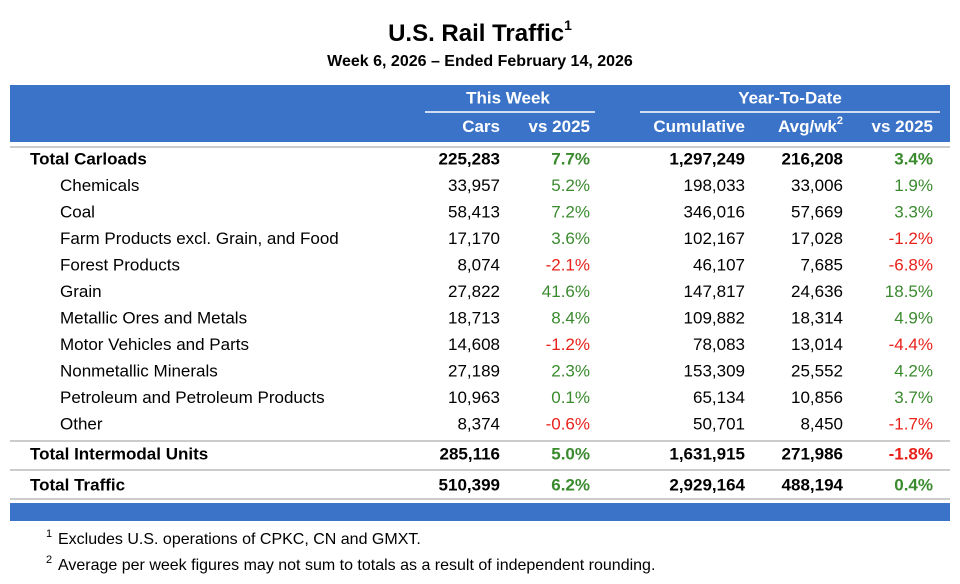 The width and height of the screenshot is (960, 584). Describe the element at coordinates (570, 453) in the screenshot. I see `cell: 5.0%` at that location.